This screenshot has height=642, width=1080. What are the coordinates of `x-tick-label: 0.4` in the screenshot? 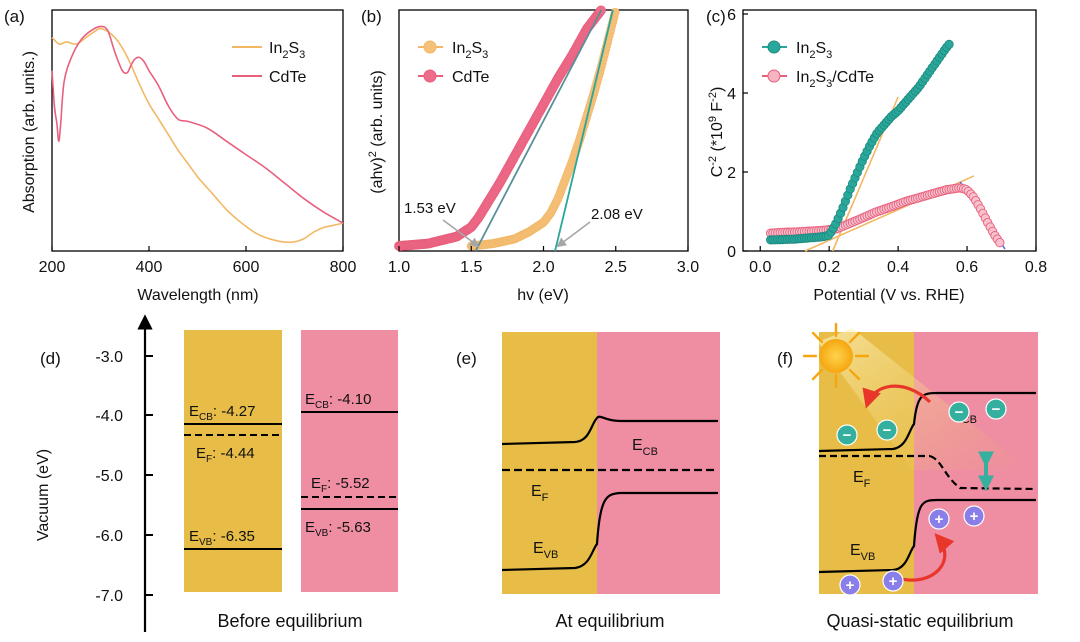 It's located at (898, 267).